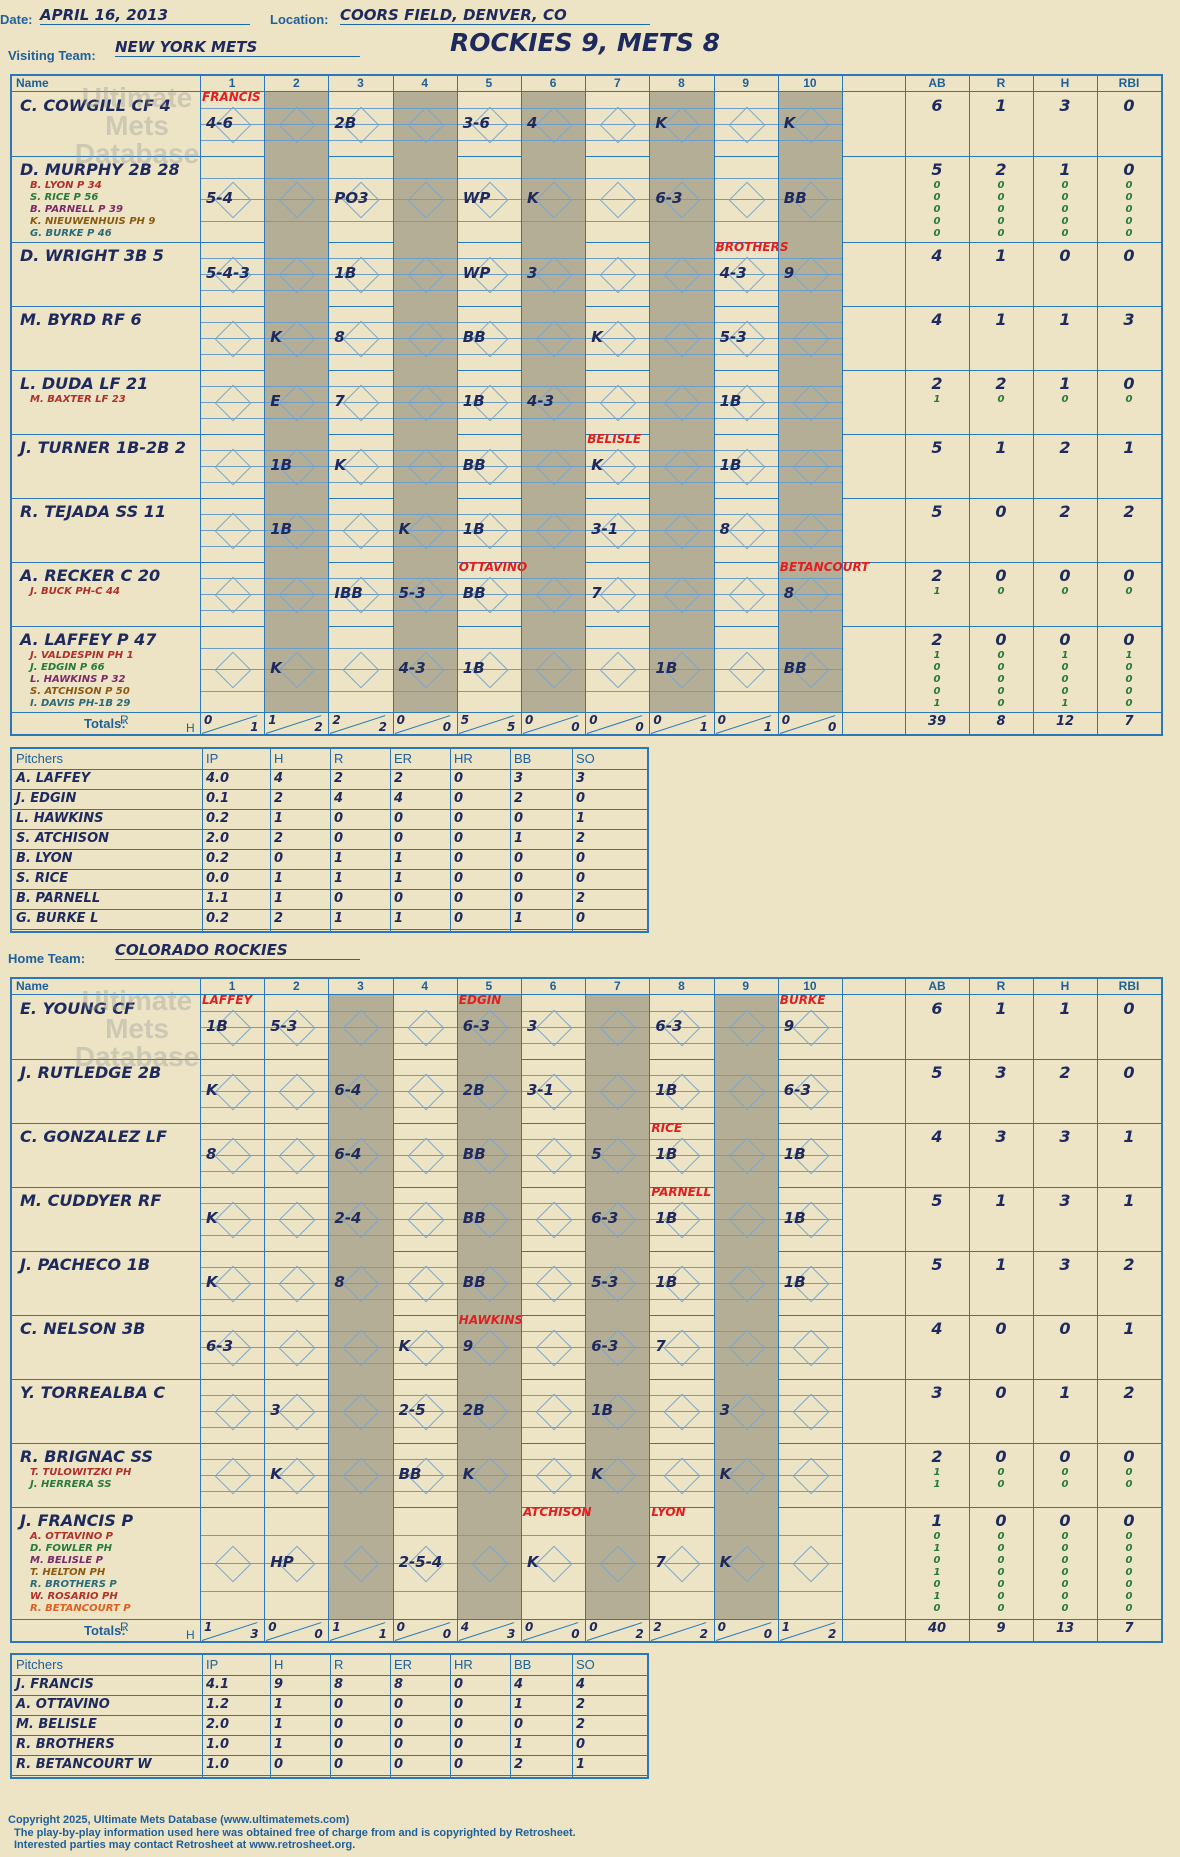  I want to click on inning-header: 1, so click(232, 987).